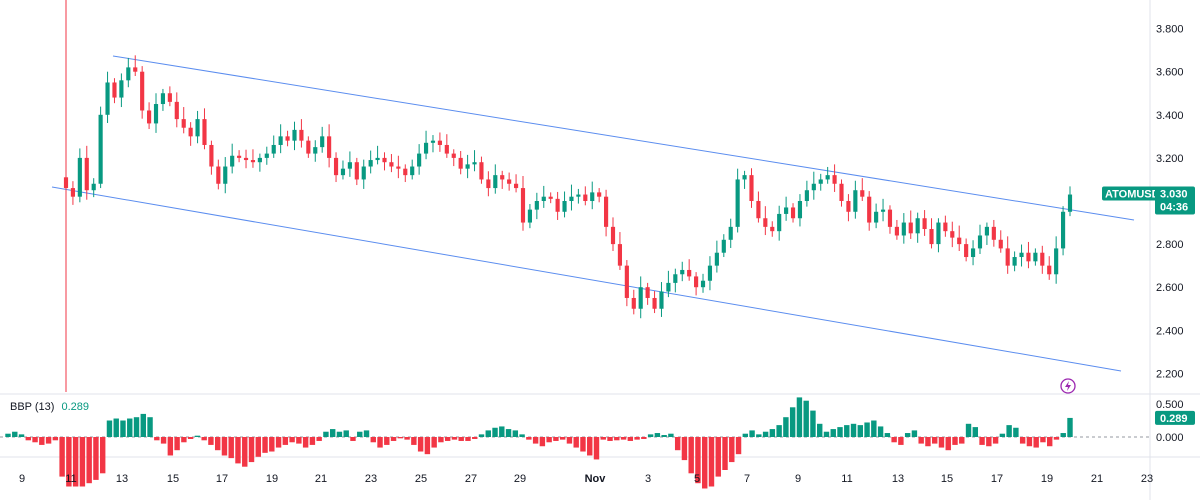 The image size is (1200, 500). I want to click on time-tick-label: 23, so click(1147, 479).